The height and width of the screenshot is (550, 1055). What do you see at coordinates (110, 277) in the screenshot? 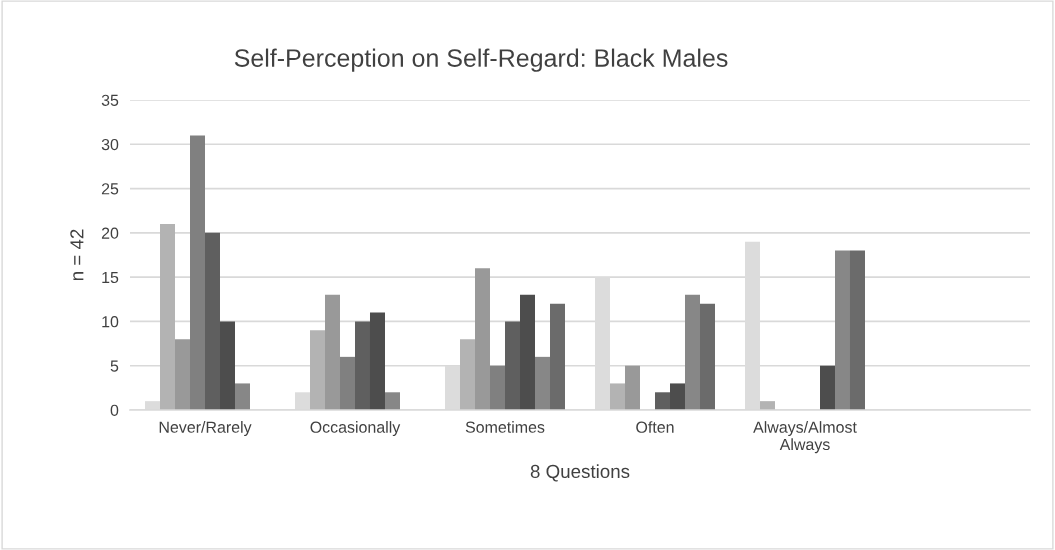
I see `y-tick-label: 15` at bounding box center [110, 277].